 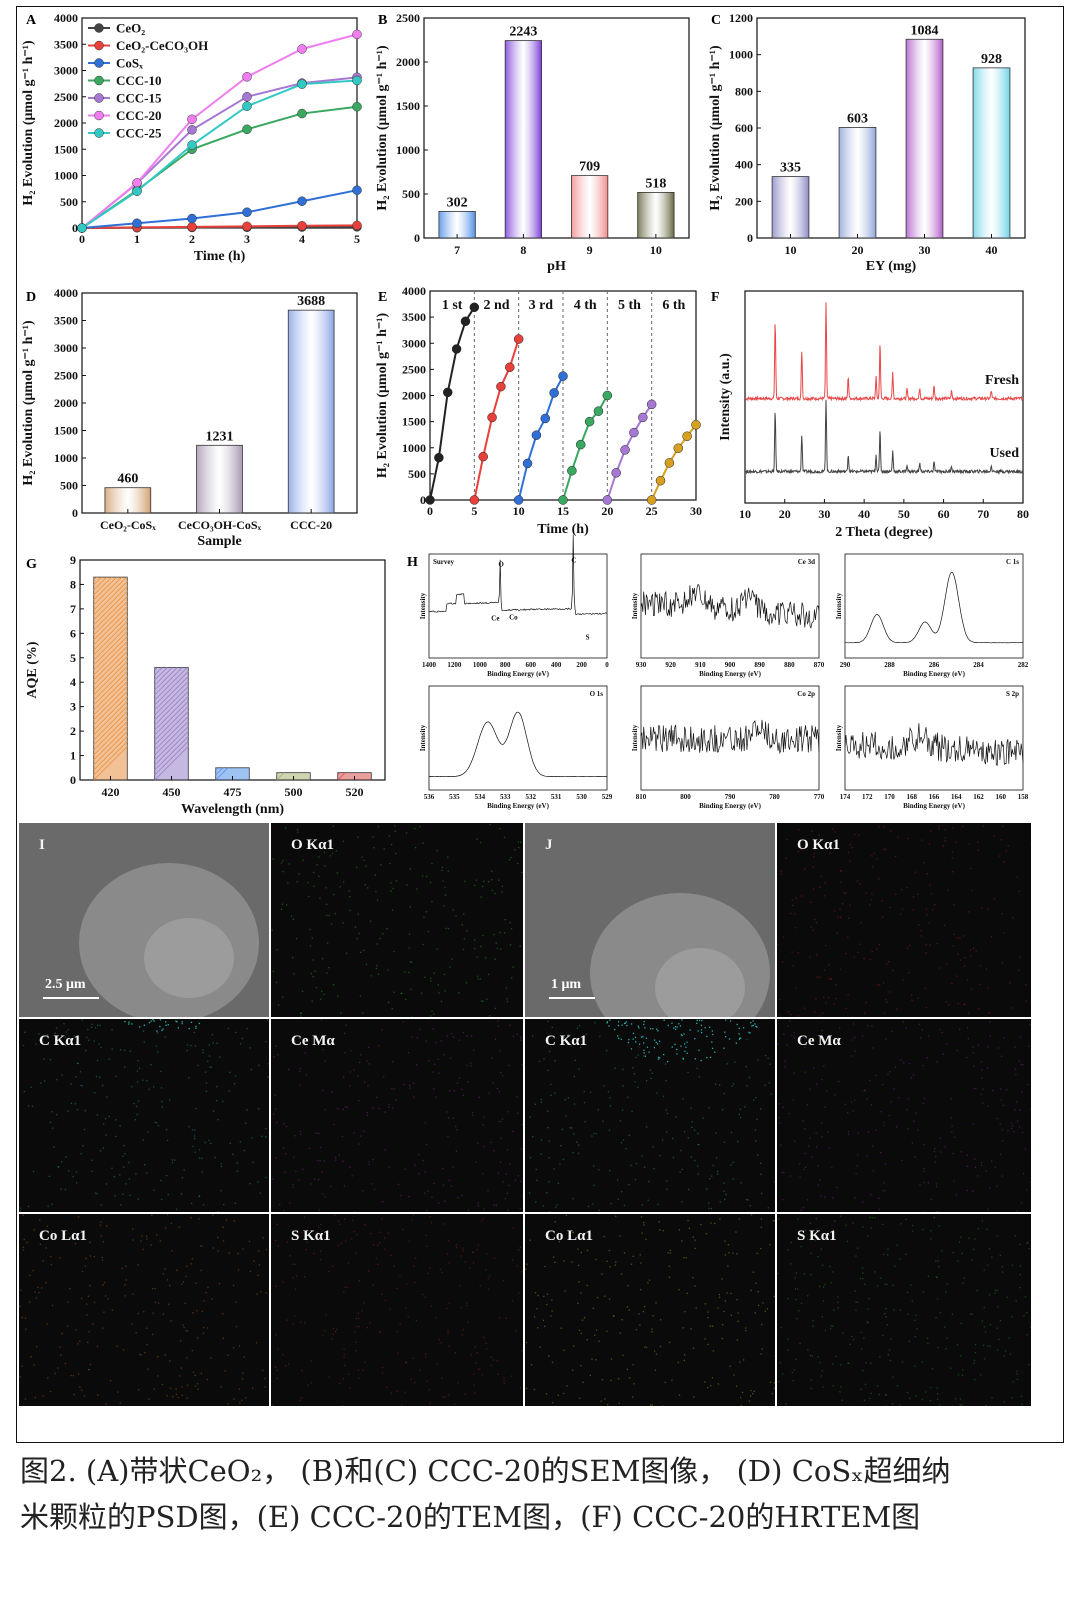 What do you see at coordinates (1002, 380) in the screenshot?
I see `series-label: Fresh` at bounding box center [1002, 380].